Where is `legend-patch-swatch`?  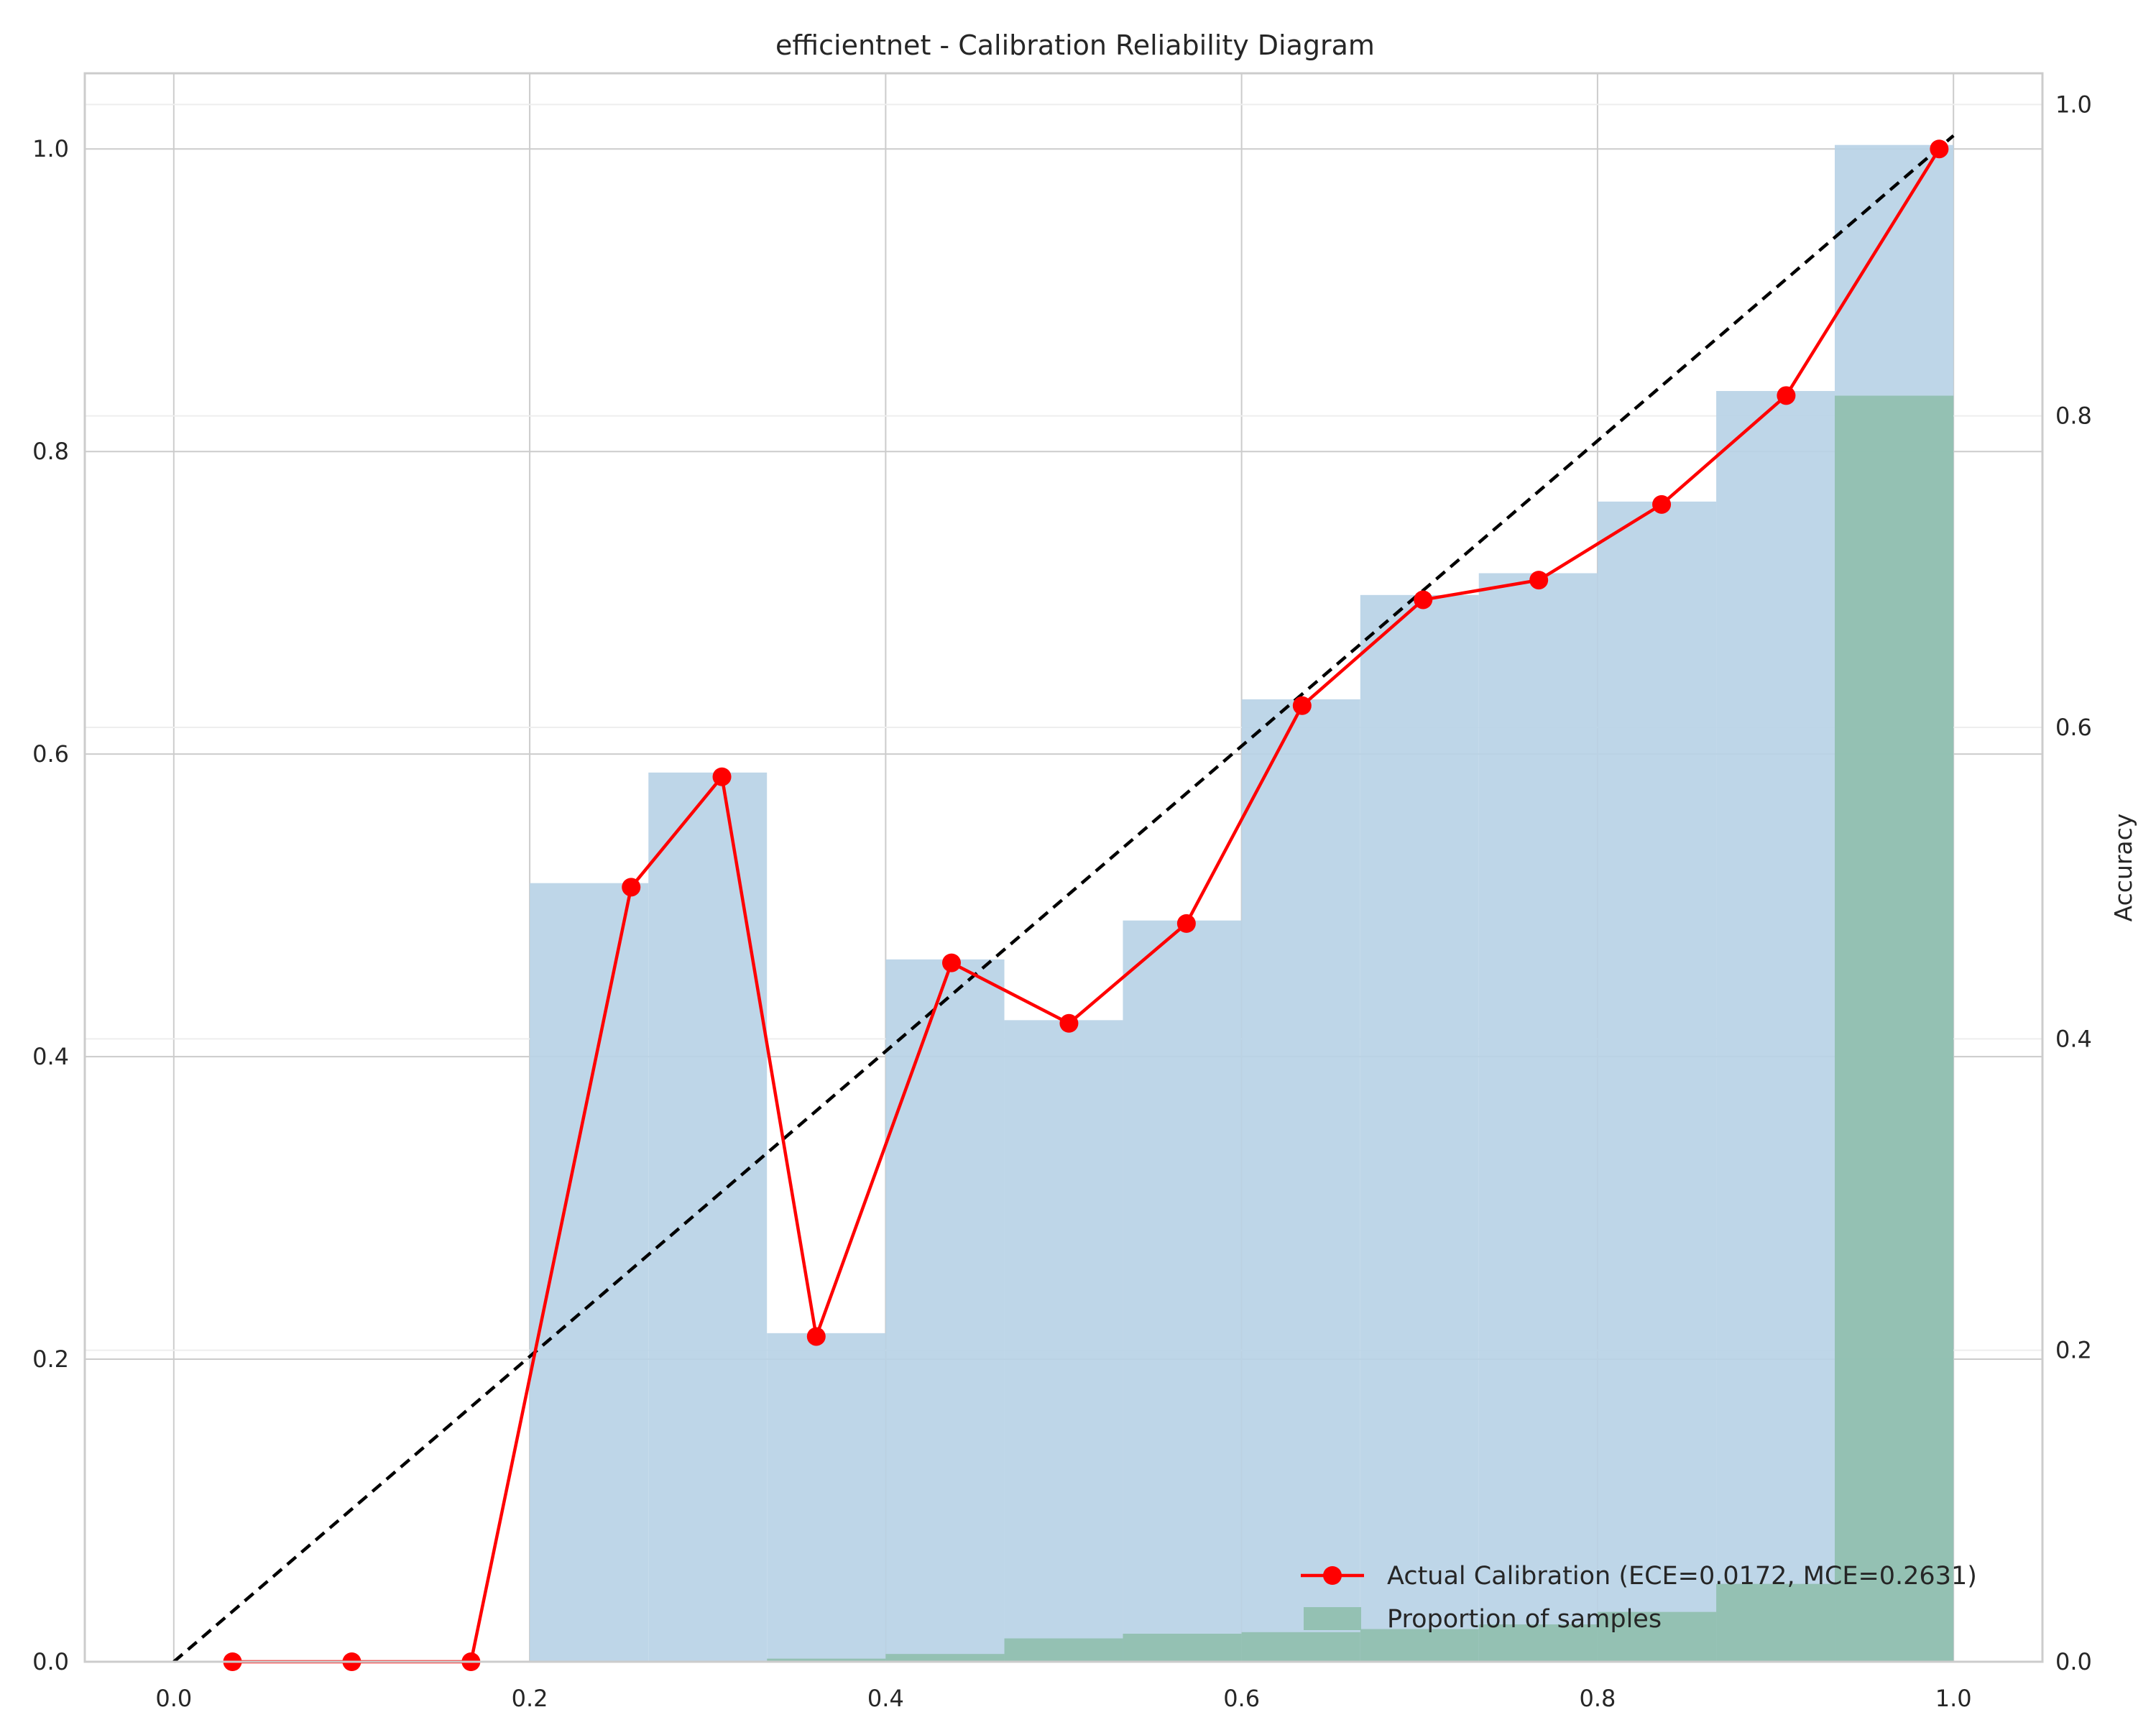 legend-patch-swatch is located at coordinates (1332, 1618).